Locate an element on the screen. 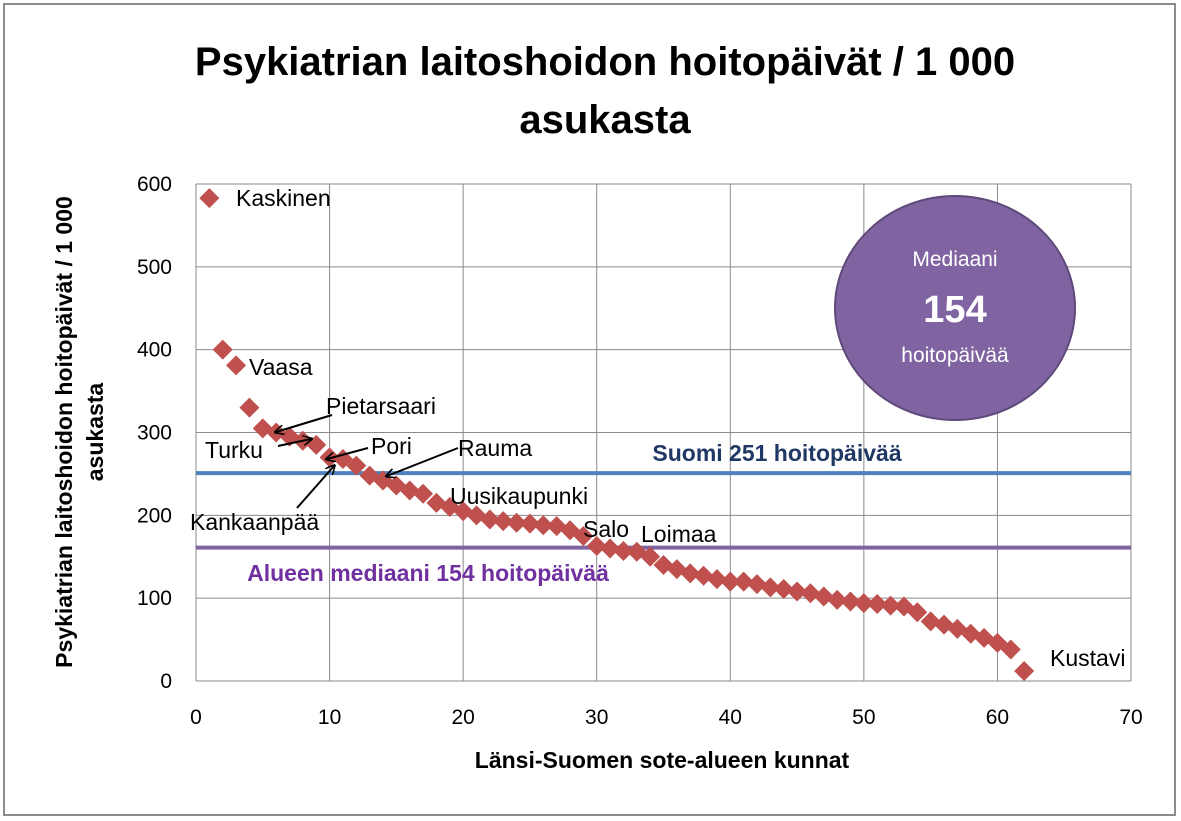 The width and height of the screenshot is (1181, 821). point-label-salo: Salo is located at coordinates (606, 529).